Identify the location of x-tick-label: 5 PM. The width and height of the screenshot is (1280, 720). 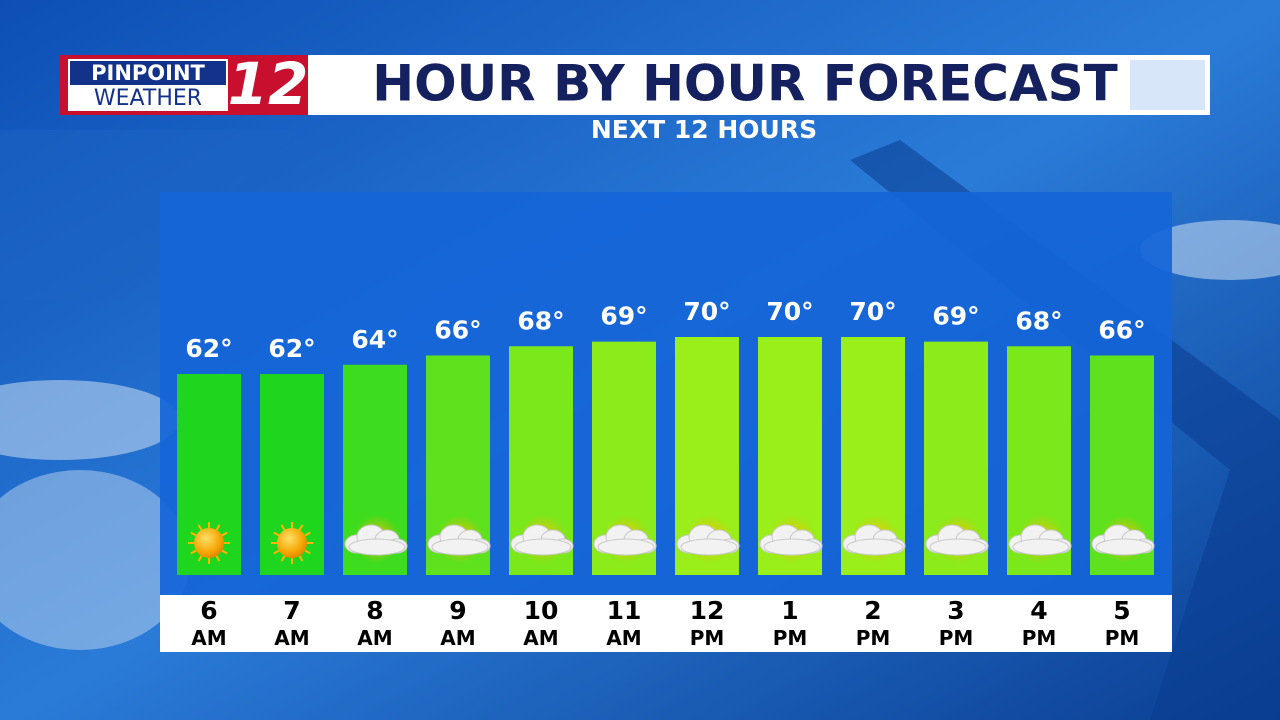
(1122, 623).